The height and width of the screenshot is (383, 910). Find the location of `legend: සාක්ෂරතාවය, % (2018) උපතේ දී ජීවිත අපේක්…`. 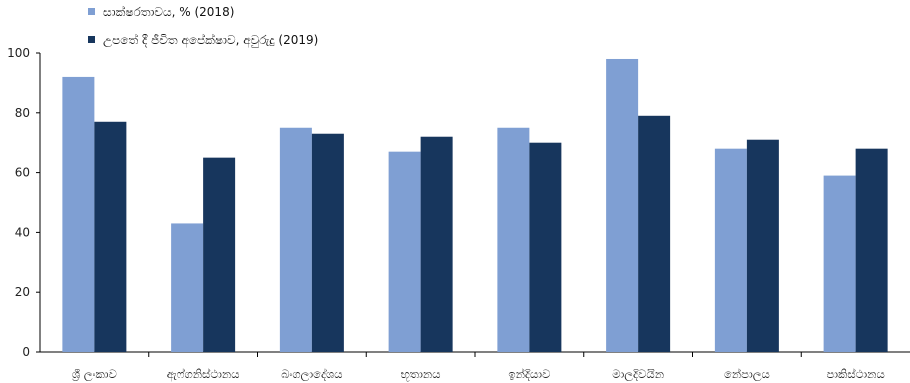

legend: සාක්ෂරතාවය, % (2018) උපතේ දී ජීවිත අපේක්… is located at coordinates (203, 26).